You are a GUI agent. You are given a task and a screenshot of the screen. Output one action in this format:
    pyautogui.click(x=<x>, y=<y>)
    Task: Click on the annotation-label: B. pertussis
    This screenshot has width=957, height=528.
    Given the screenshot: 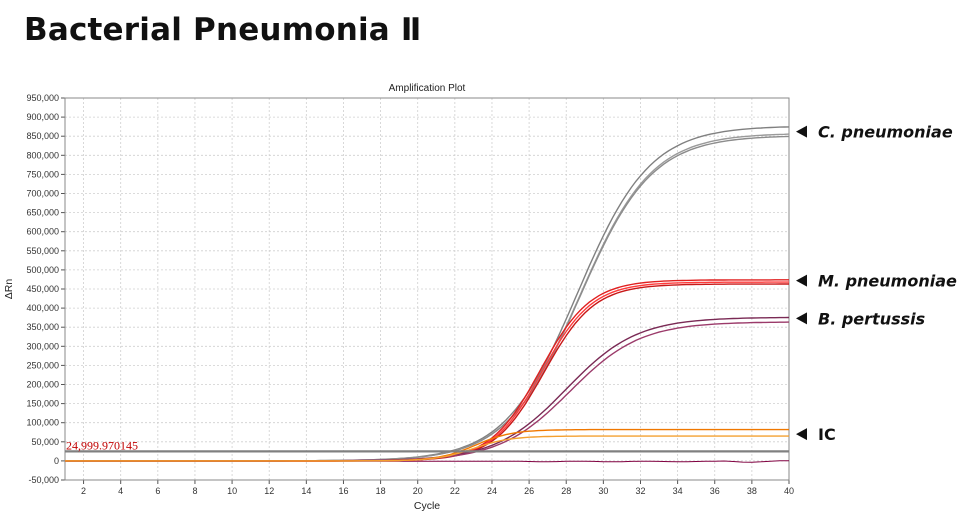 What is the action you would take?
    pyautogui.click(x=860, y=318)
    